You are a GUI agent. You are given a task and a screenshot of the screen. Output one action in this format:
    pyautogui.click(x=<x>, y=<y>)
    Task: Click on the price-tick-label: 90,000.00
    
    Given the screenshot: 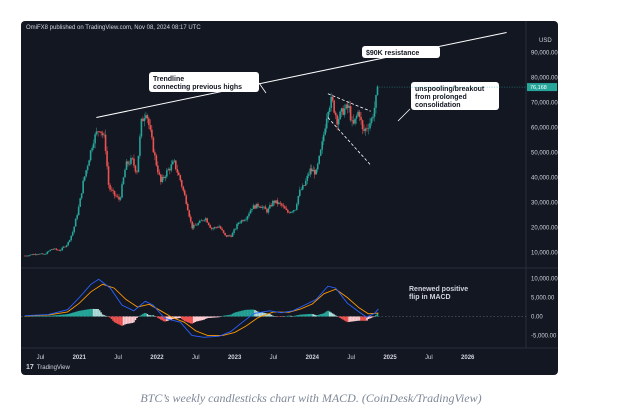 What is the action you would take?
    pyautogui.click(x=544, y=54)
    